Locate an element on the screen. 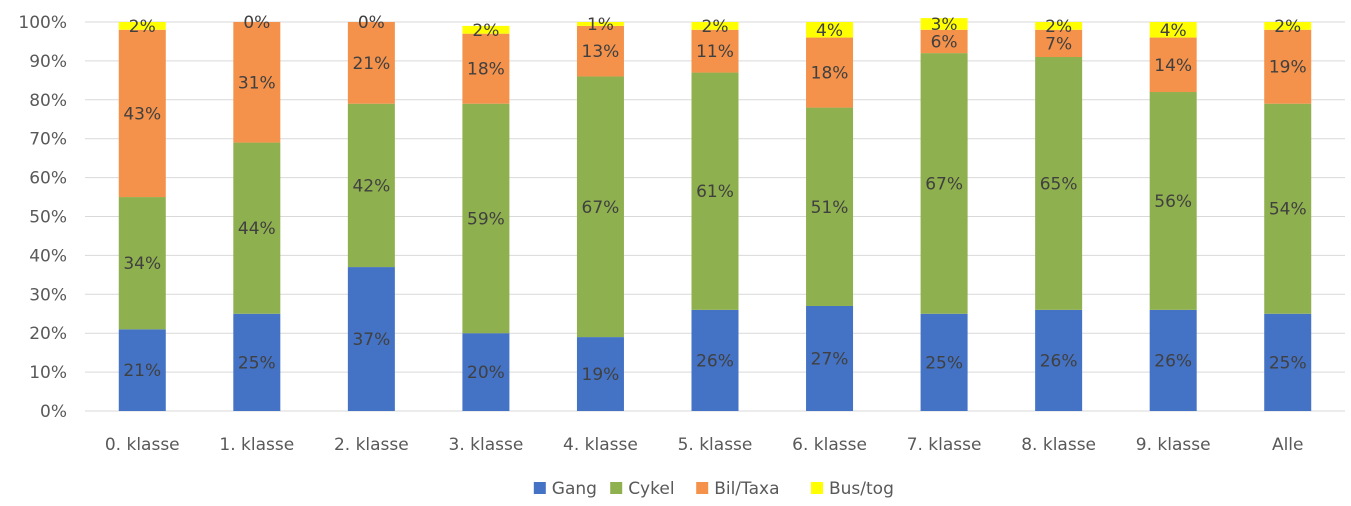 This screenshot has width=1351, height=506. data-label: 59% is located at coordinates (486, 219).